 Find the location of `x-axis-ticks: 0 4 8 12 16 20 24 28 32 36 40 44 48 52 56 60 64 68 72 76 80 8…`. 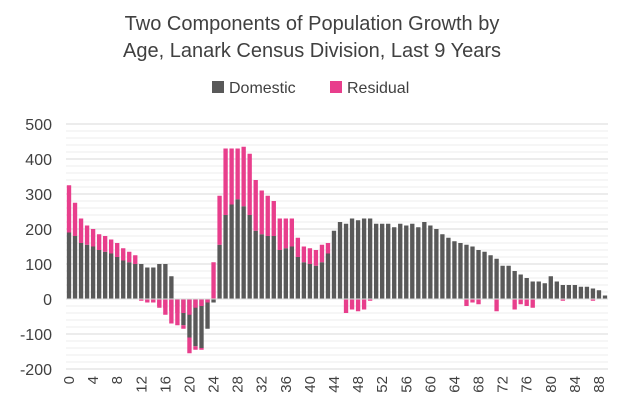

x-axis-ticks: 0 4 8 12 16 20 24 28 32 36 40 44 48 52 56 60 64 68 72 76 80 8… is located at coordinates (334, 384).